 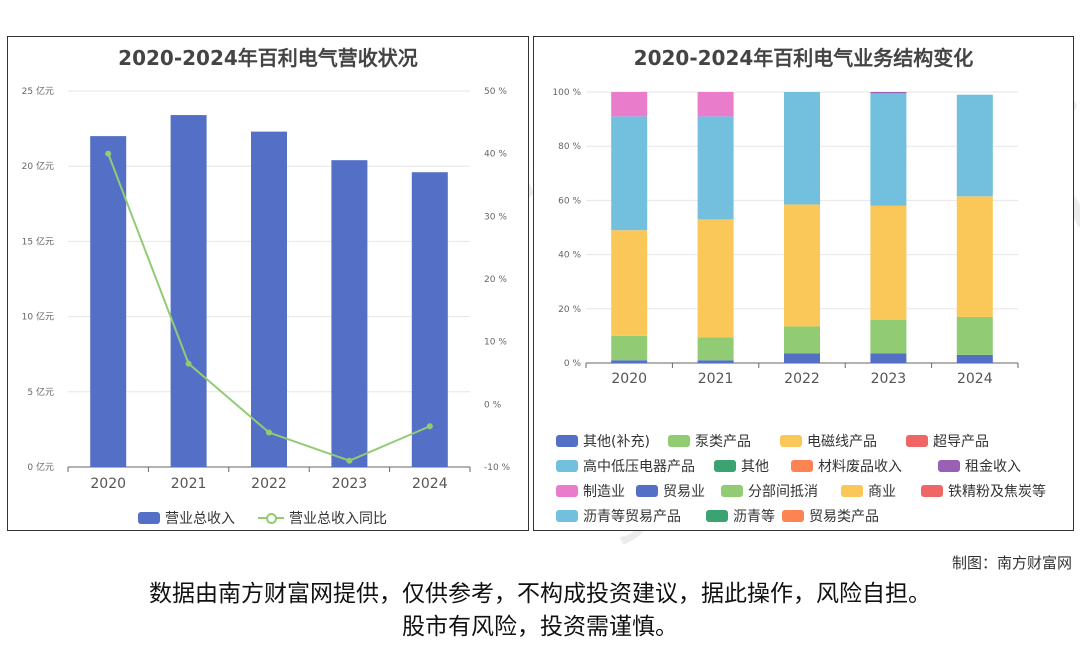 I want to click on legend-item: 商业, so click(x=868, y=491).